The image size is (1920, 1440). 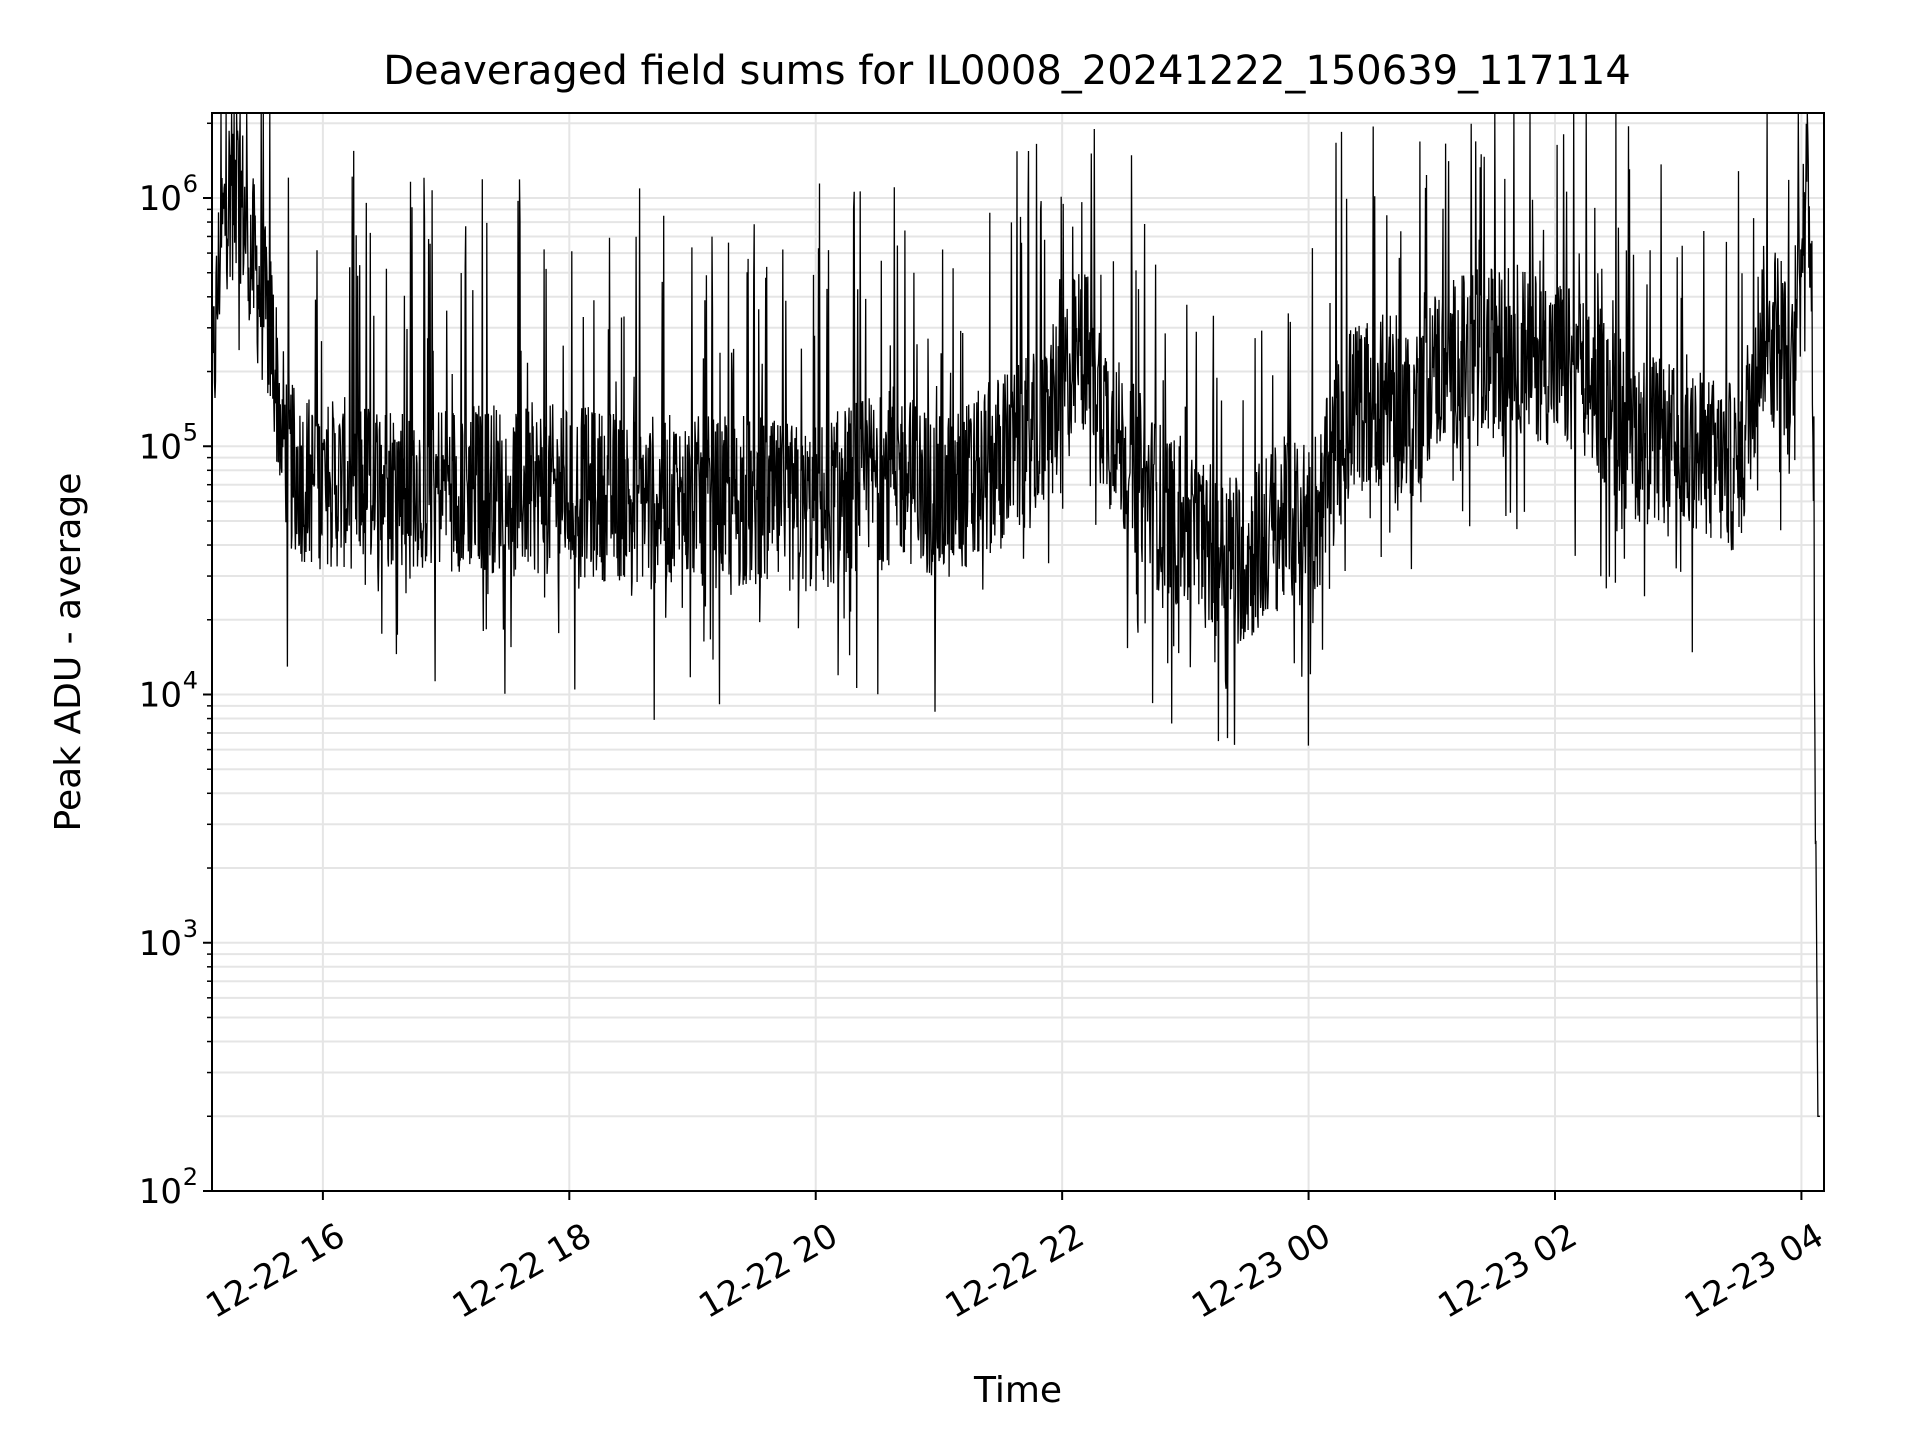 What do you see at coordinates (1261, 1271) in the screenshot?
I see `x-tick-label: 12-23 00` at bounding box center [1261, 1271].